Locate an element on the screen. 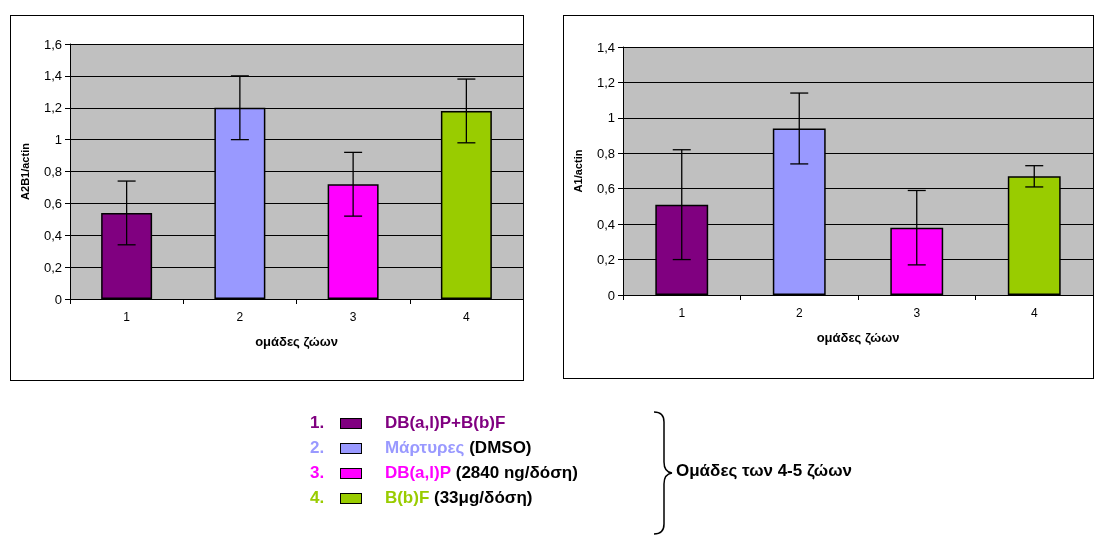 The height and width of the screenshot is (538, 1094). text: 3. DB(a,l)P (2840 ng/δόση) is located at coordinates (444, 472).